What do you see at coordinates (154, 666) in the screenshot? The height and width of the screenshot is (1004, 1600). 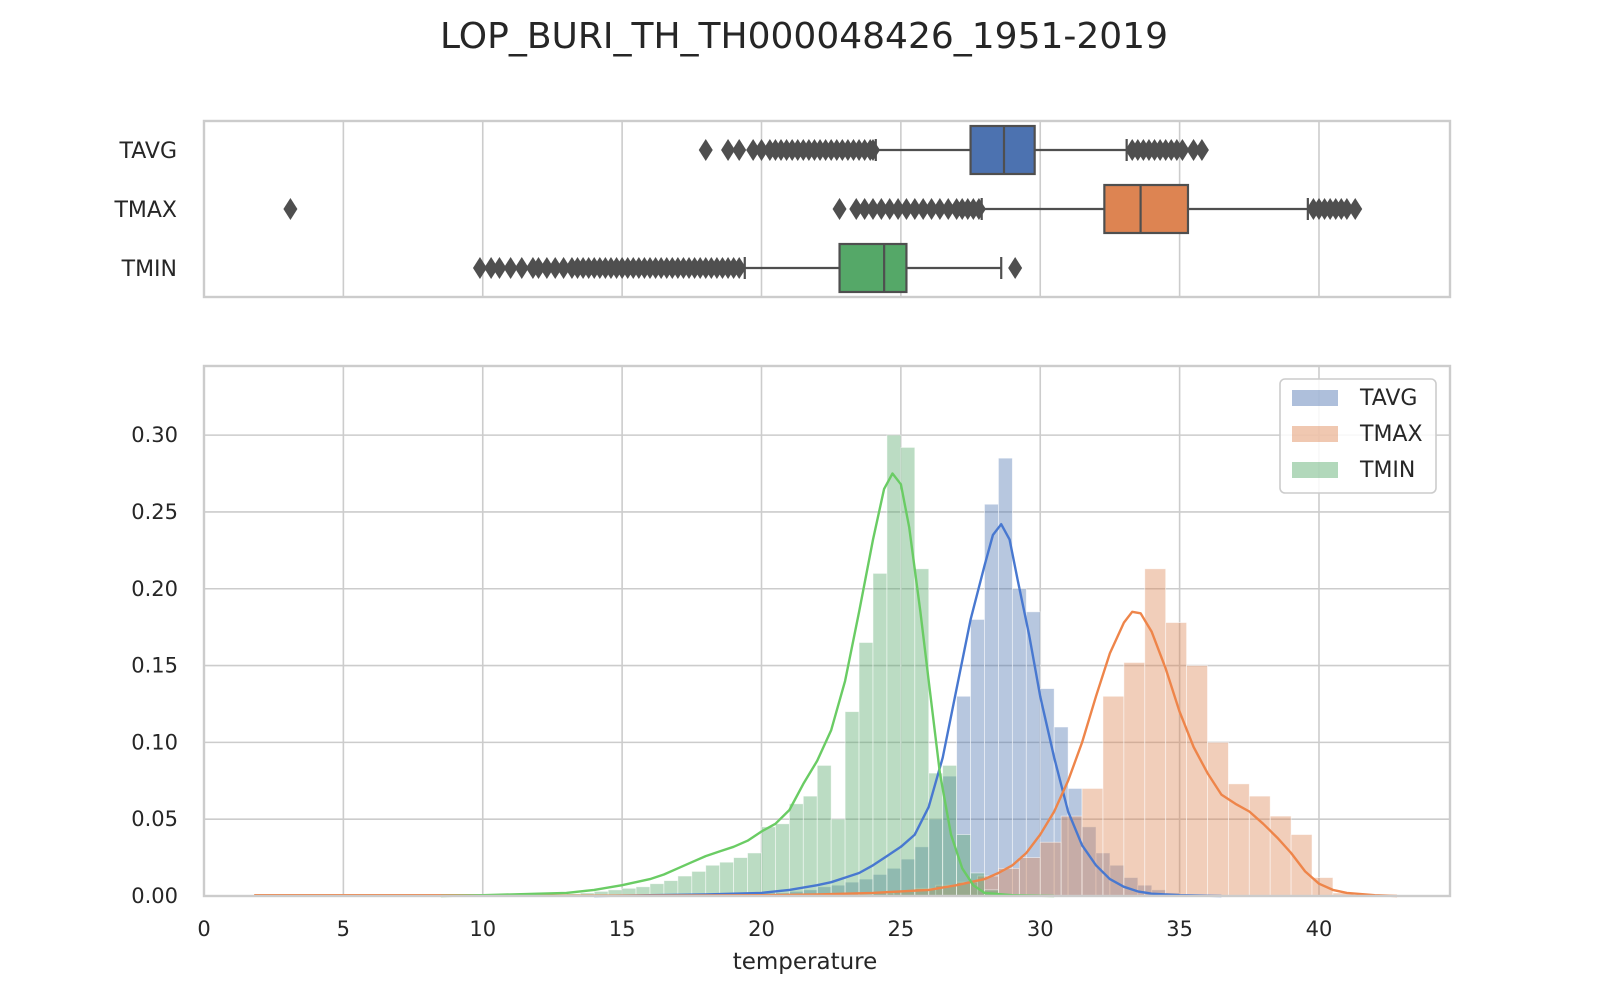 I see `y-tick-label: 0.15` at bounding box center [154, 666].